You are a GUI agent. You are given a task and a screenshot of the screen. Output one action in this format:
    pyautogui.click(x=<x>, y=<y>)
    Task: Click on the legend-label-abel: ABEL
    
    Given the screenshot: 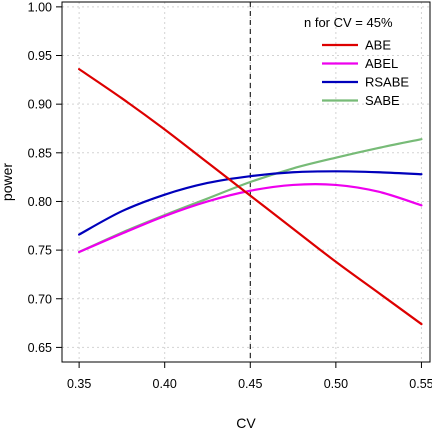 What is the action you would take?
    pyautogui.click(x=381, y=63)
    